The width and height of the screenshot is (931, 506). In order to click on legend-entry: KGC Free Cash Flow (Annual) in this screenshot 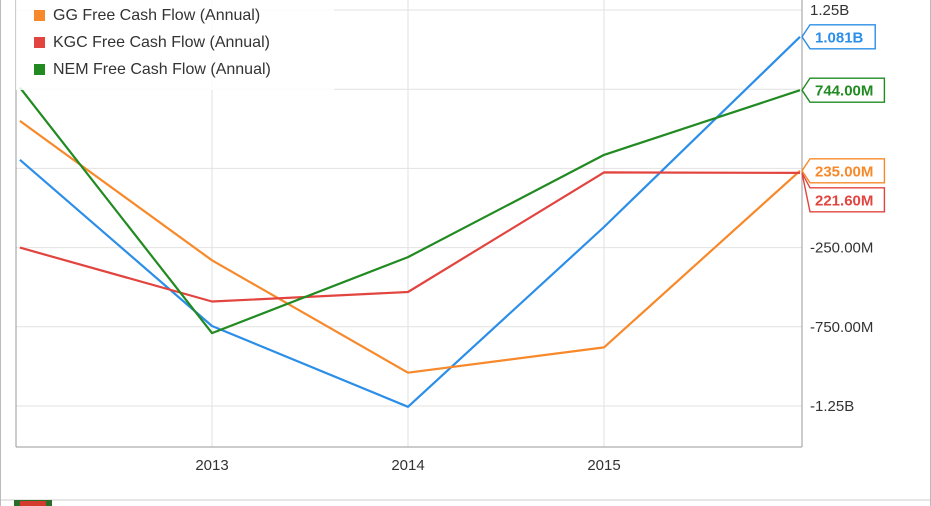, I will do `click(161, 42)`.